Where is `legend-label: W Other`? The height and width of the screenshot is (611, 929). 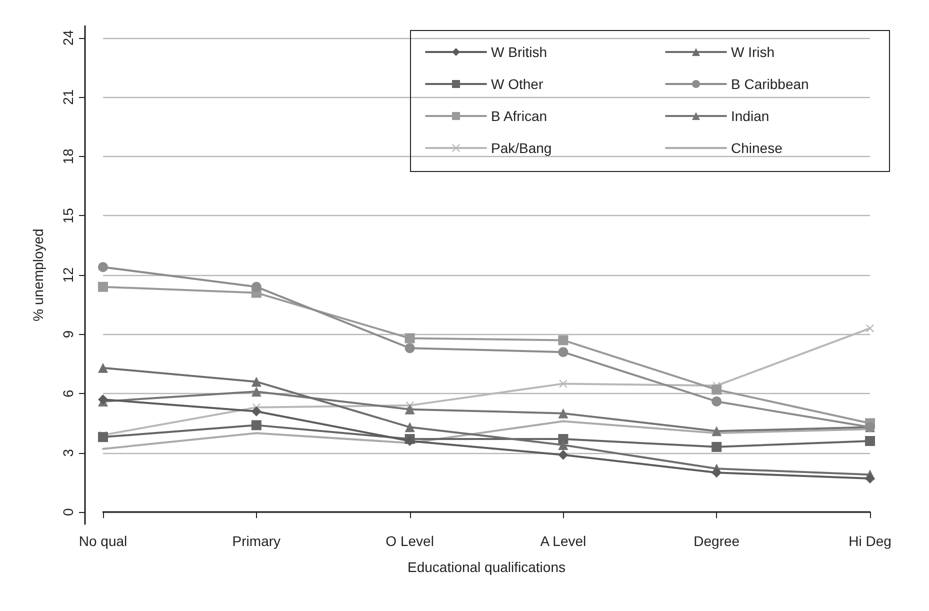 legend-label: W Other is located at coordinates (517, 84).